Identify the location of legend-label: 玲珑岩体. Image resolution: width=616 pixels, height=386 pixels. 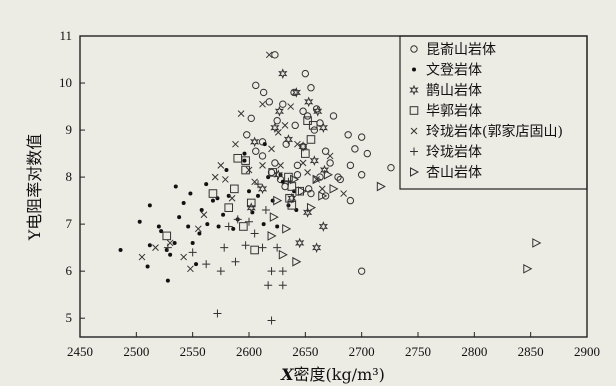
(454, 153).